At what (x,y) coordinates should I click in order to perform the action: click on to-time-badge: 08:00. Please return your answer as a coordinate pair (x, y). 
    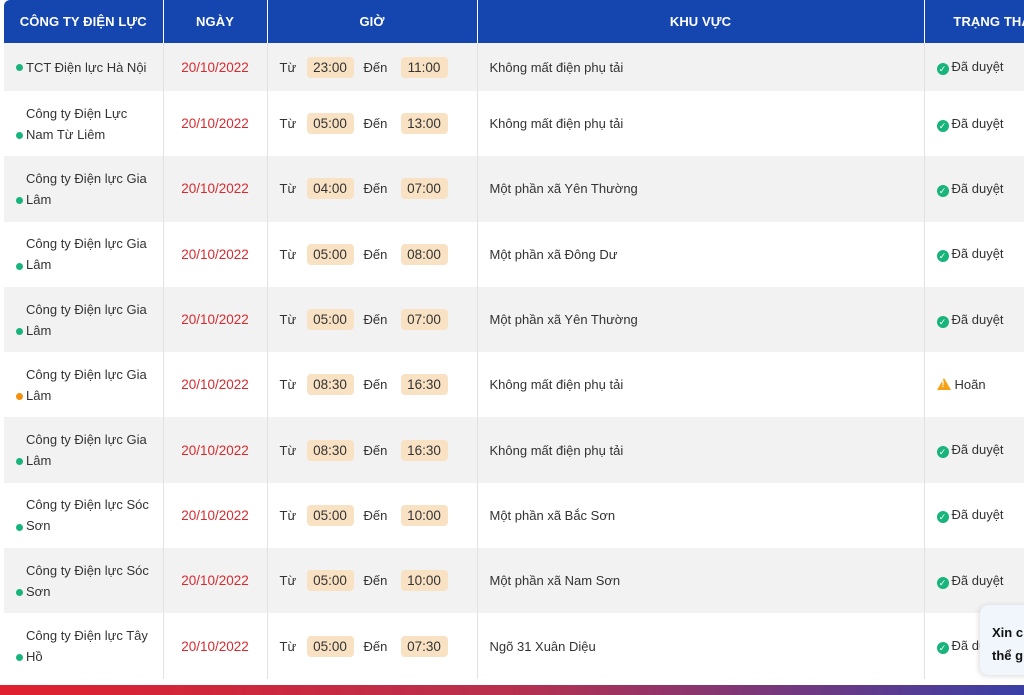
    Looking at the image, I should click on (424, 254).